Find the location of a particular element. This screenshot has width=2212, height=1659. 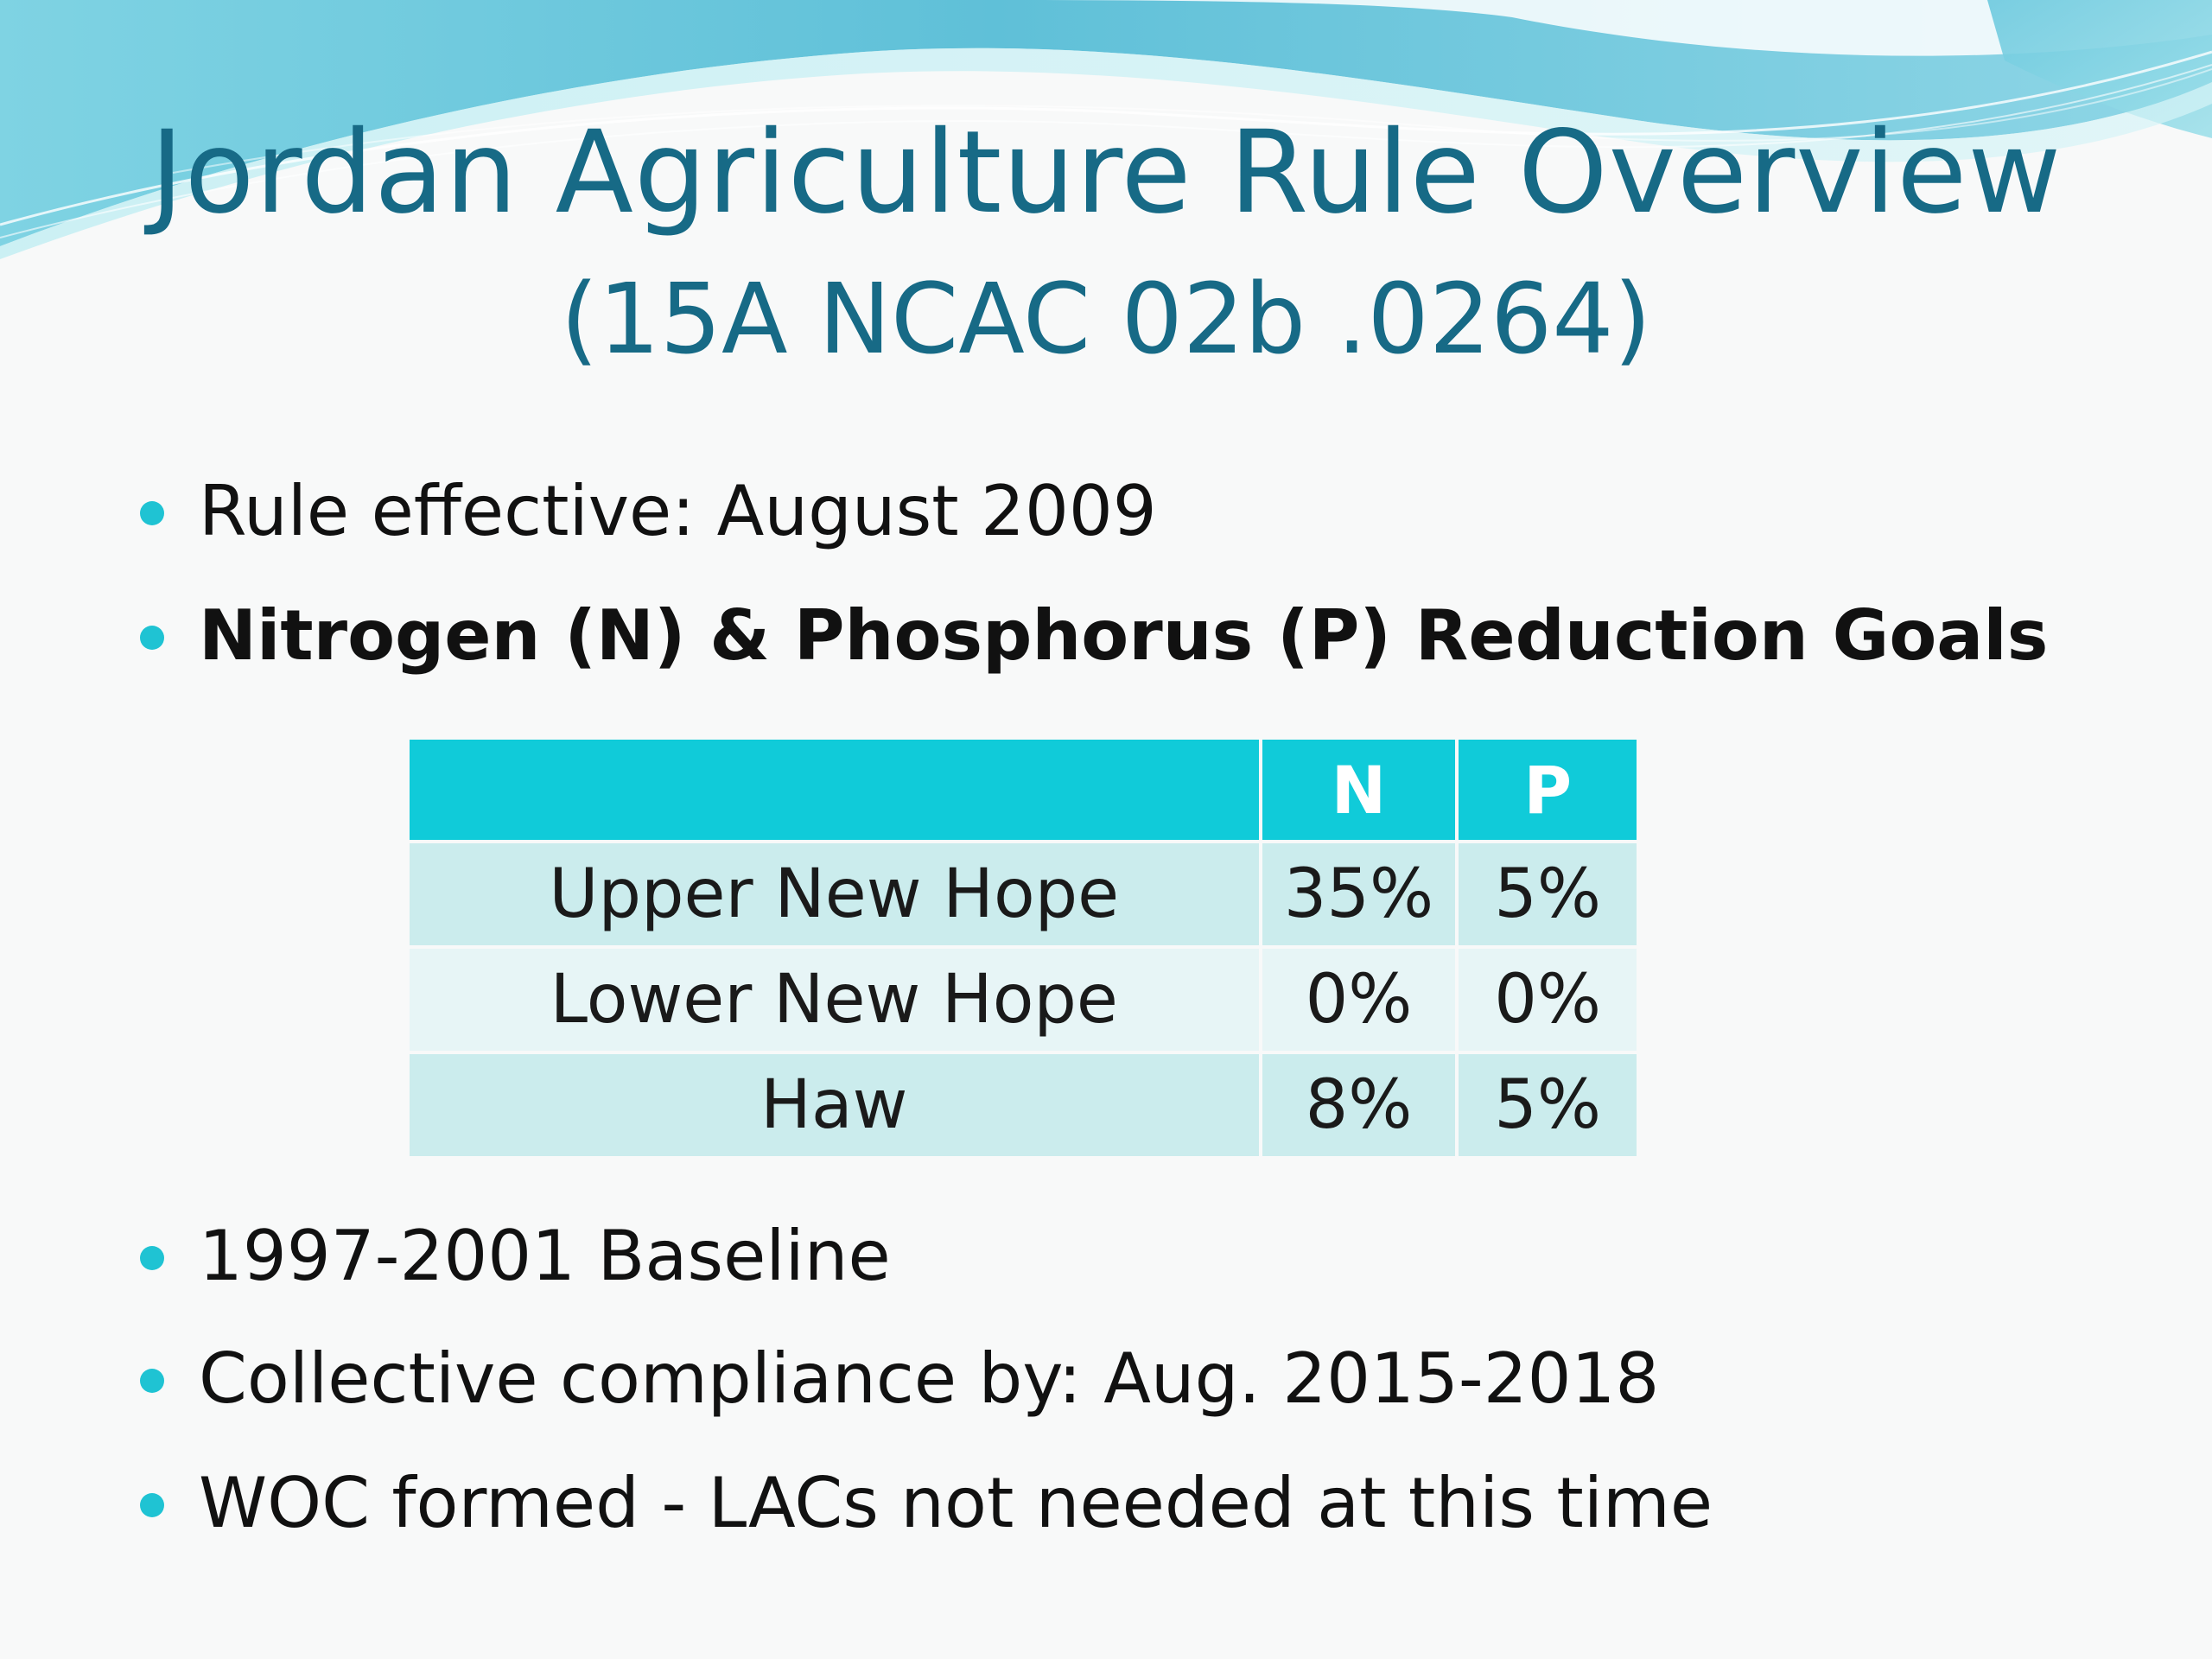

bullet-item: Rule effective: August 2009 is located at coordinates (648, 511).